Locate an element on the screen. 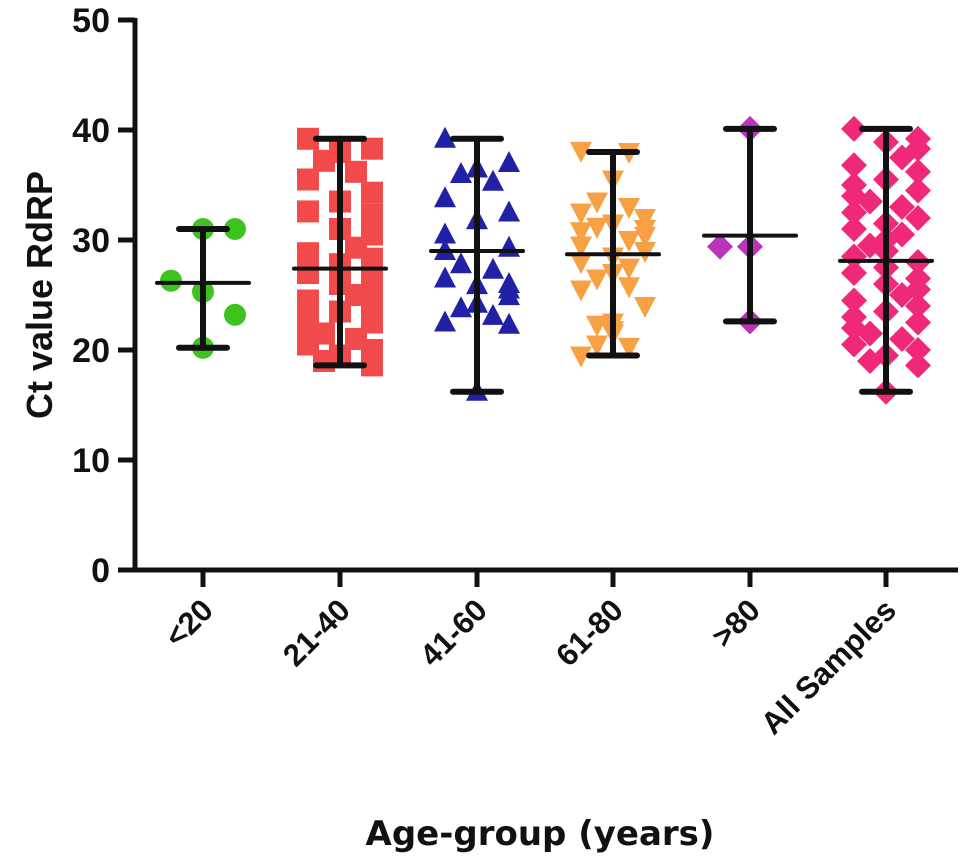  x-tick-label: 41-60 is located at coordinates (453, 632).